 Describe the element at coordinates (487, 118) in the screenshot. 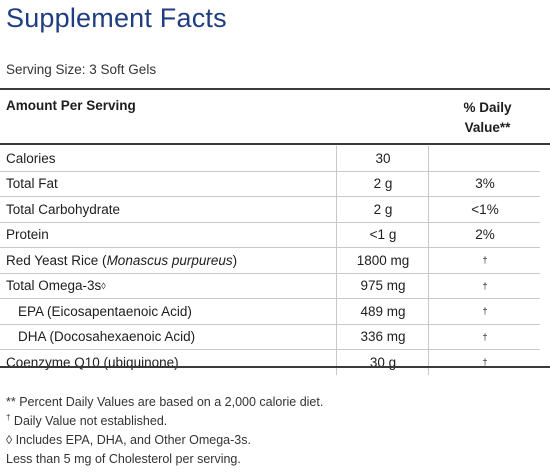

I see `daily-value-header: % Daily Value**` at that location.